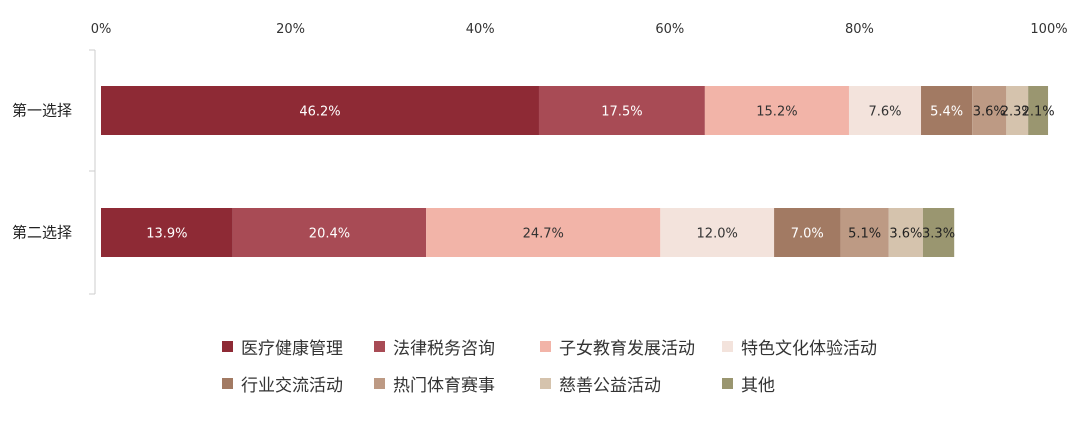 The height and width of the screenshot is (436, 1080). I want to click on legend-label: 特色文化体验活动, so click(809, 349).